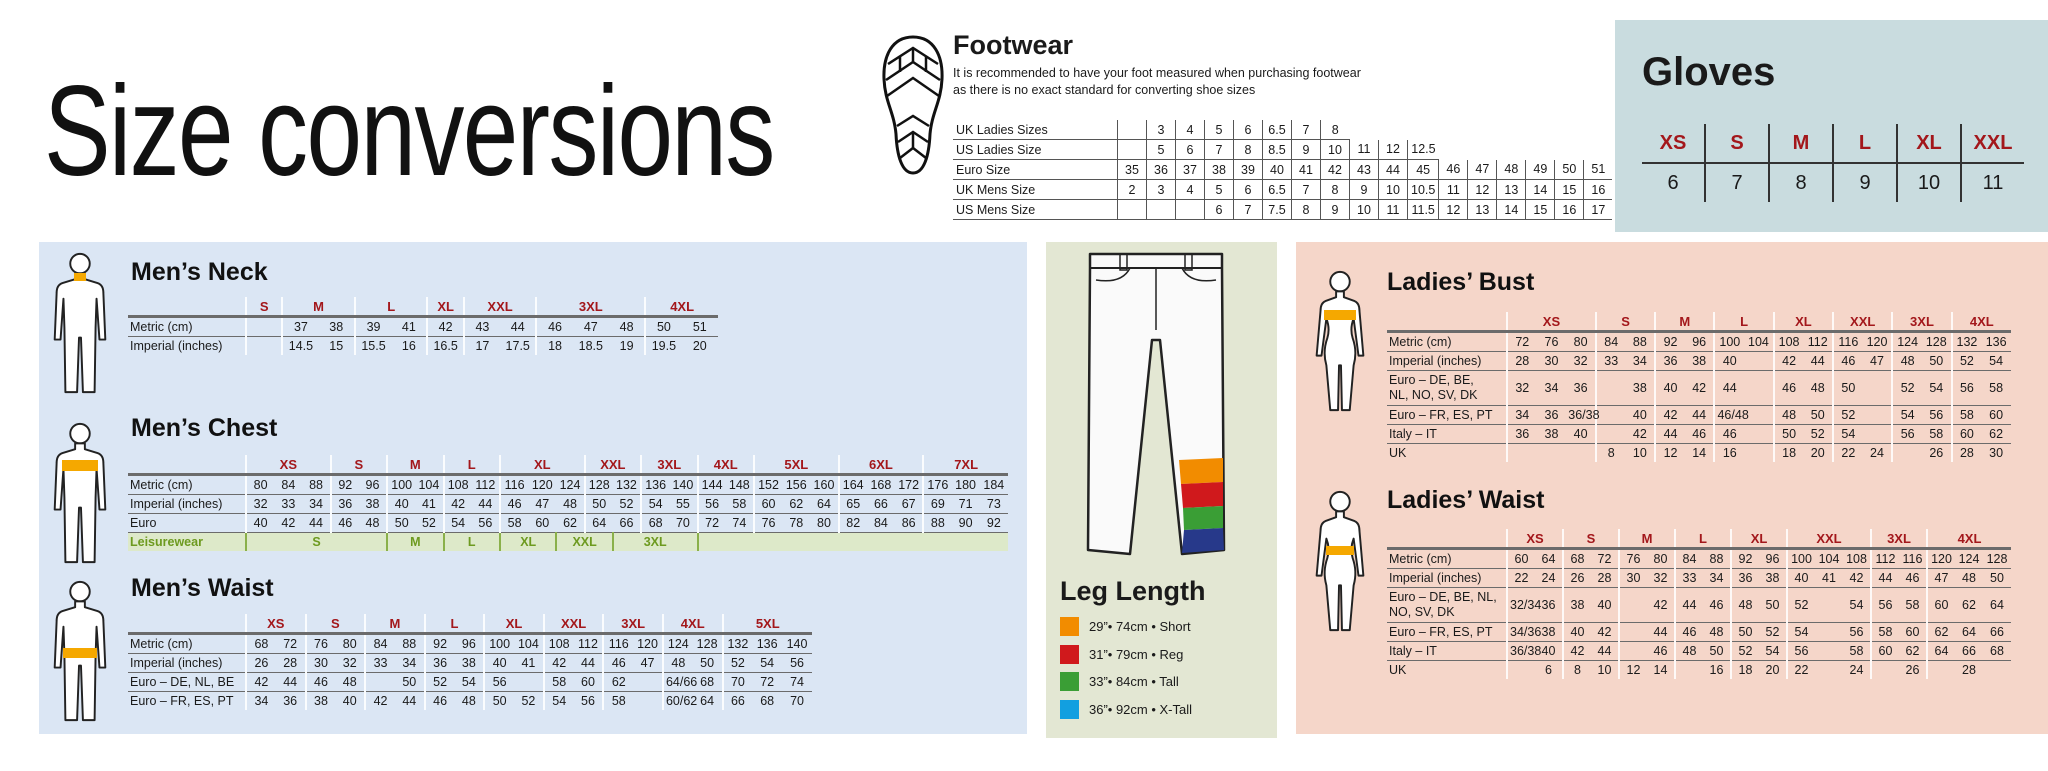  I want to click on footwear-size-value: 36, so click(1161, 169).